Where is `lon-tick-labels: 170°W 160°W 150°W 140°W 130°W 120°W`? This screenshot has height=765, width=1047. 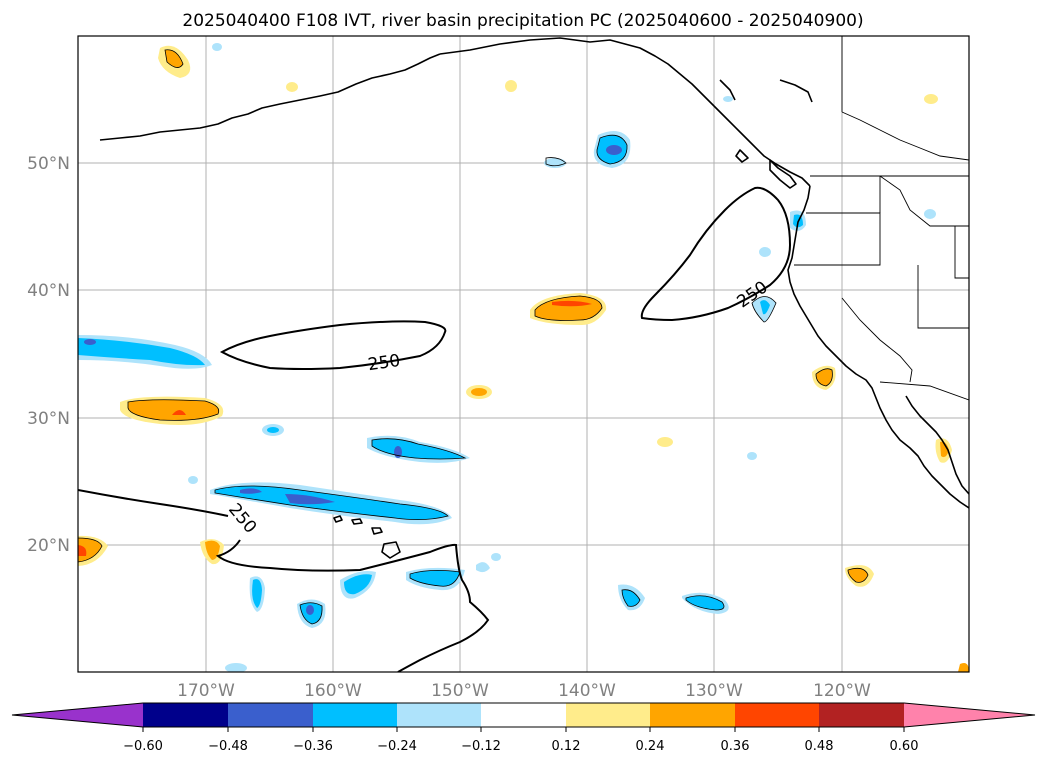
lon-tick-labels: 170°W 160°W 150°W 140°W 130°W 120°W is located at coordinates (524, 691).